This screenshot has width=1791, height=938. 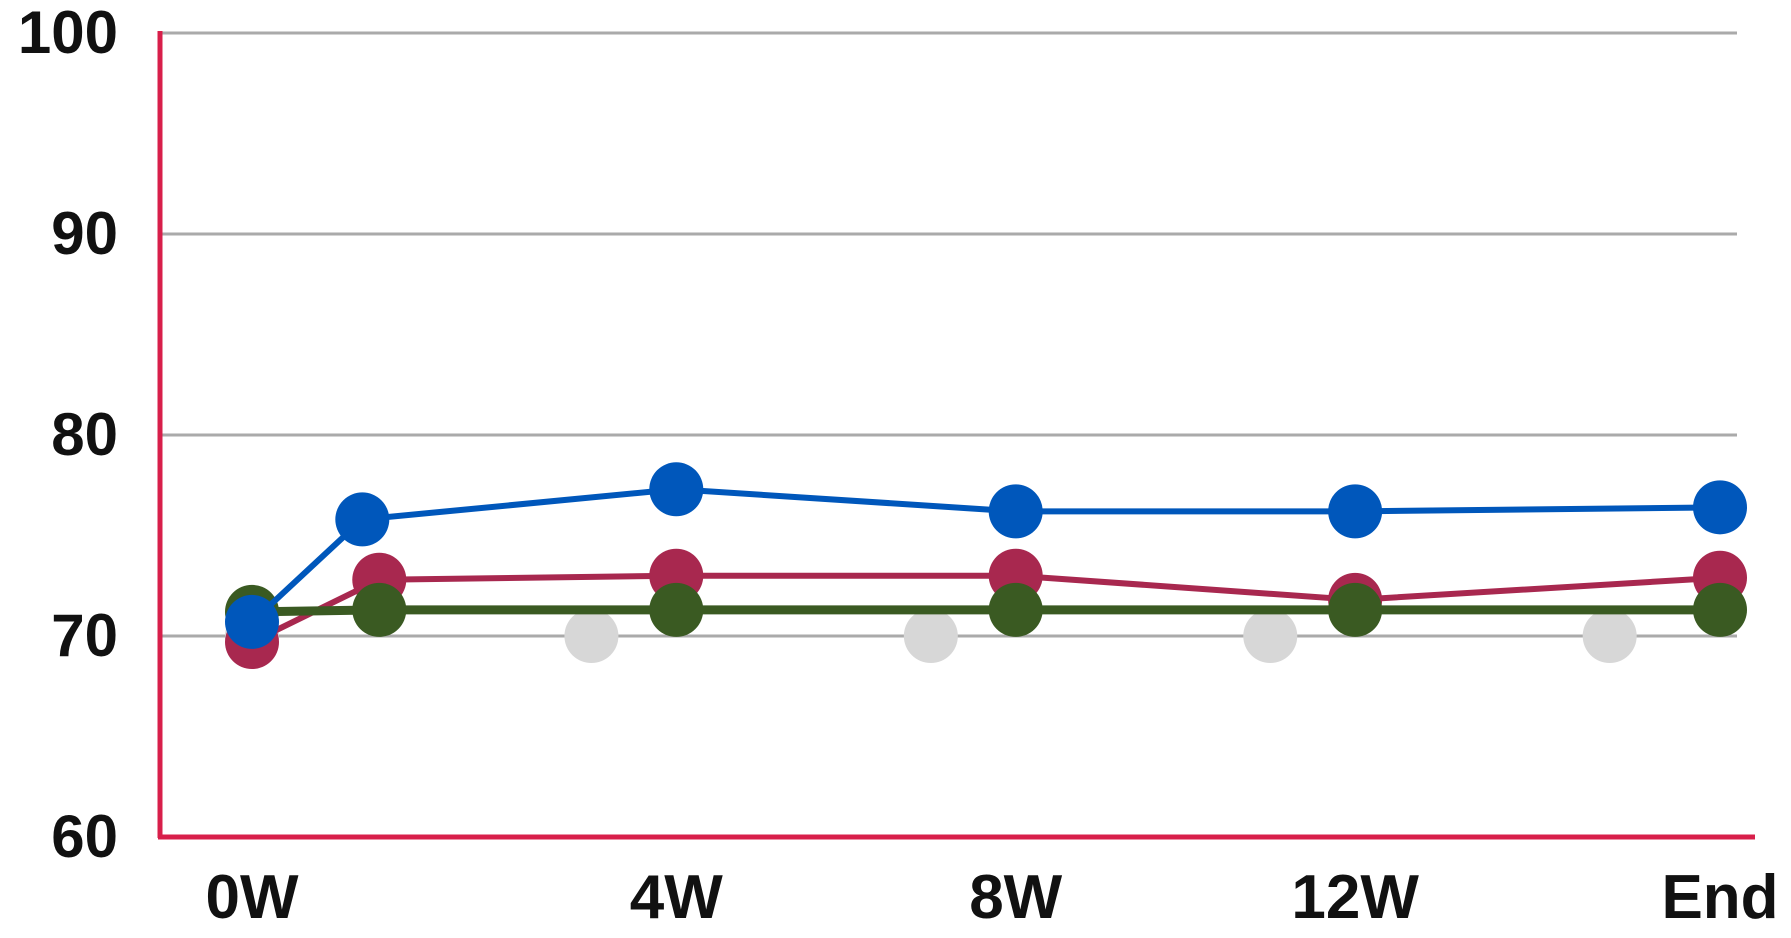 What do you see at coordinates (985, 611) in the screenshot?
I see `series-2-line` at bounding box center [985, 611].